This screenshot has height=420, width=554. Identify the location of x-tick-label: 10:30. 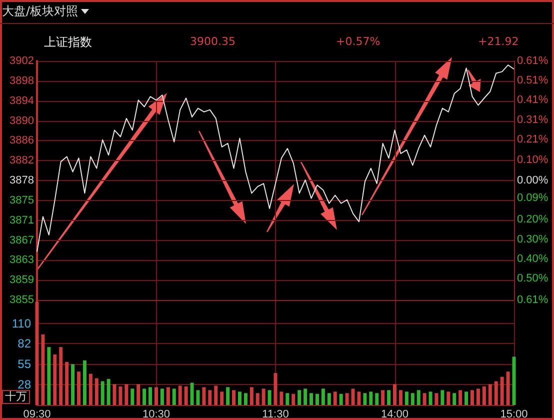
(156, 414).